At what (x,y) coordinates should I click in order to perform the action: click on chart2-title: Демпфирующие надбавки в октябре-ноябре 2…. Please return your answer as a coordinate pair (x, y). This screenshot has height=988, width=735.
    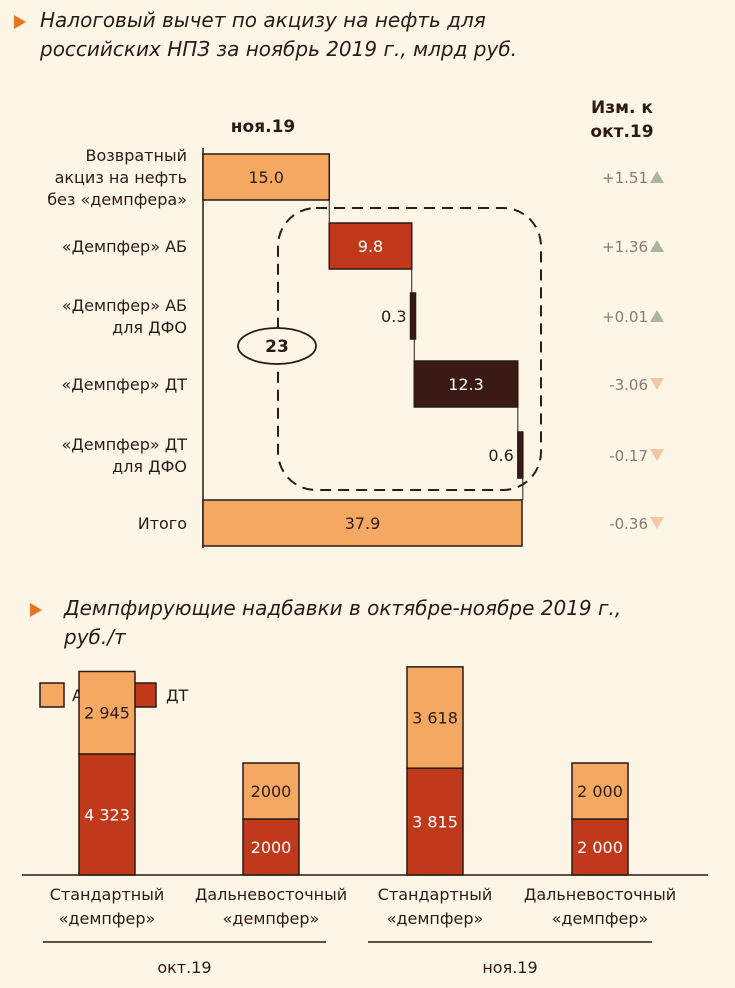
    Looking at the image, I should click on (342, 623).